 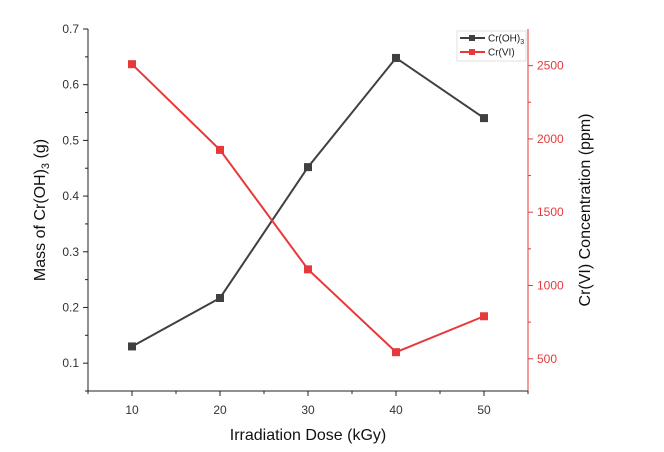 I want to click on y-right-tick-label: 500, so click(x=547, y=359).